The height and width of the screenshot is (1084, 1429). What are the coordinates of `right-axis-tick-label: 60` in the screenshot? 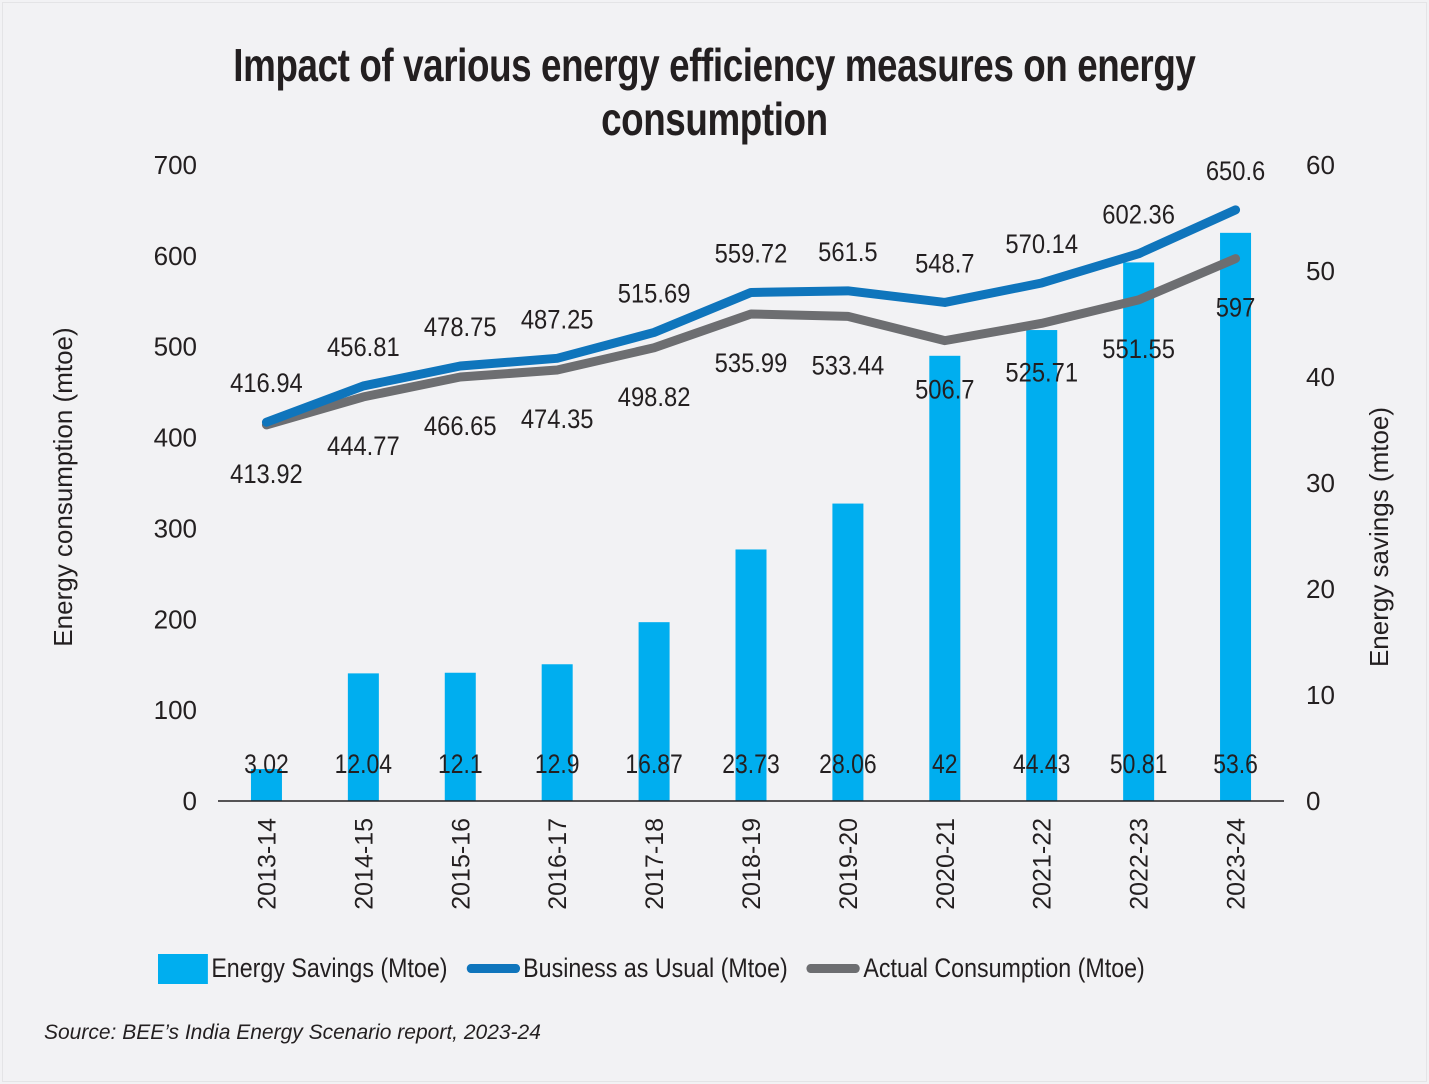 It's located at (1320, 165).